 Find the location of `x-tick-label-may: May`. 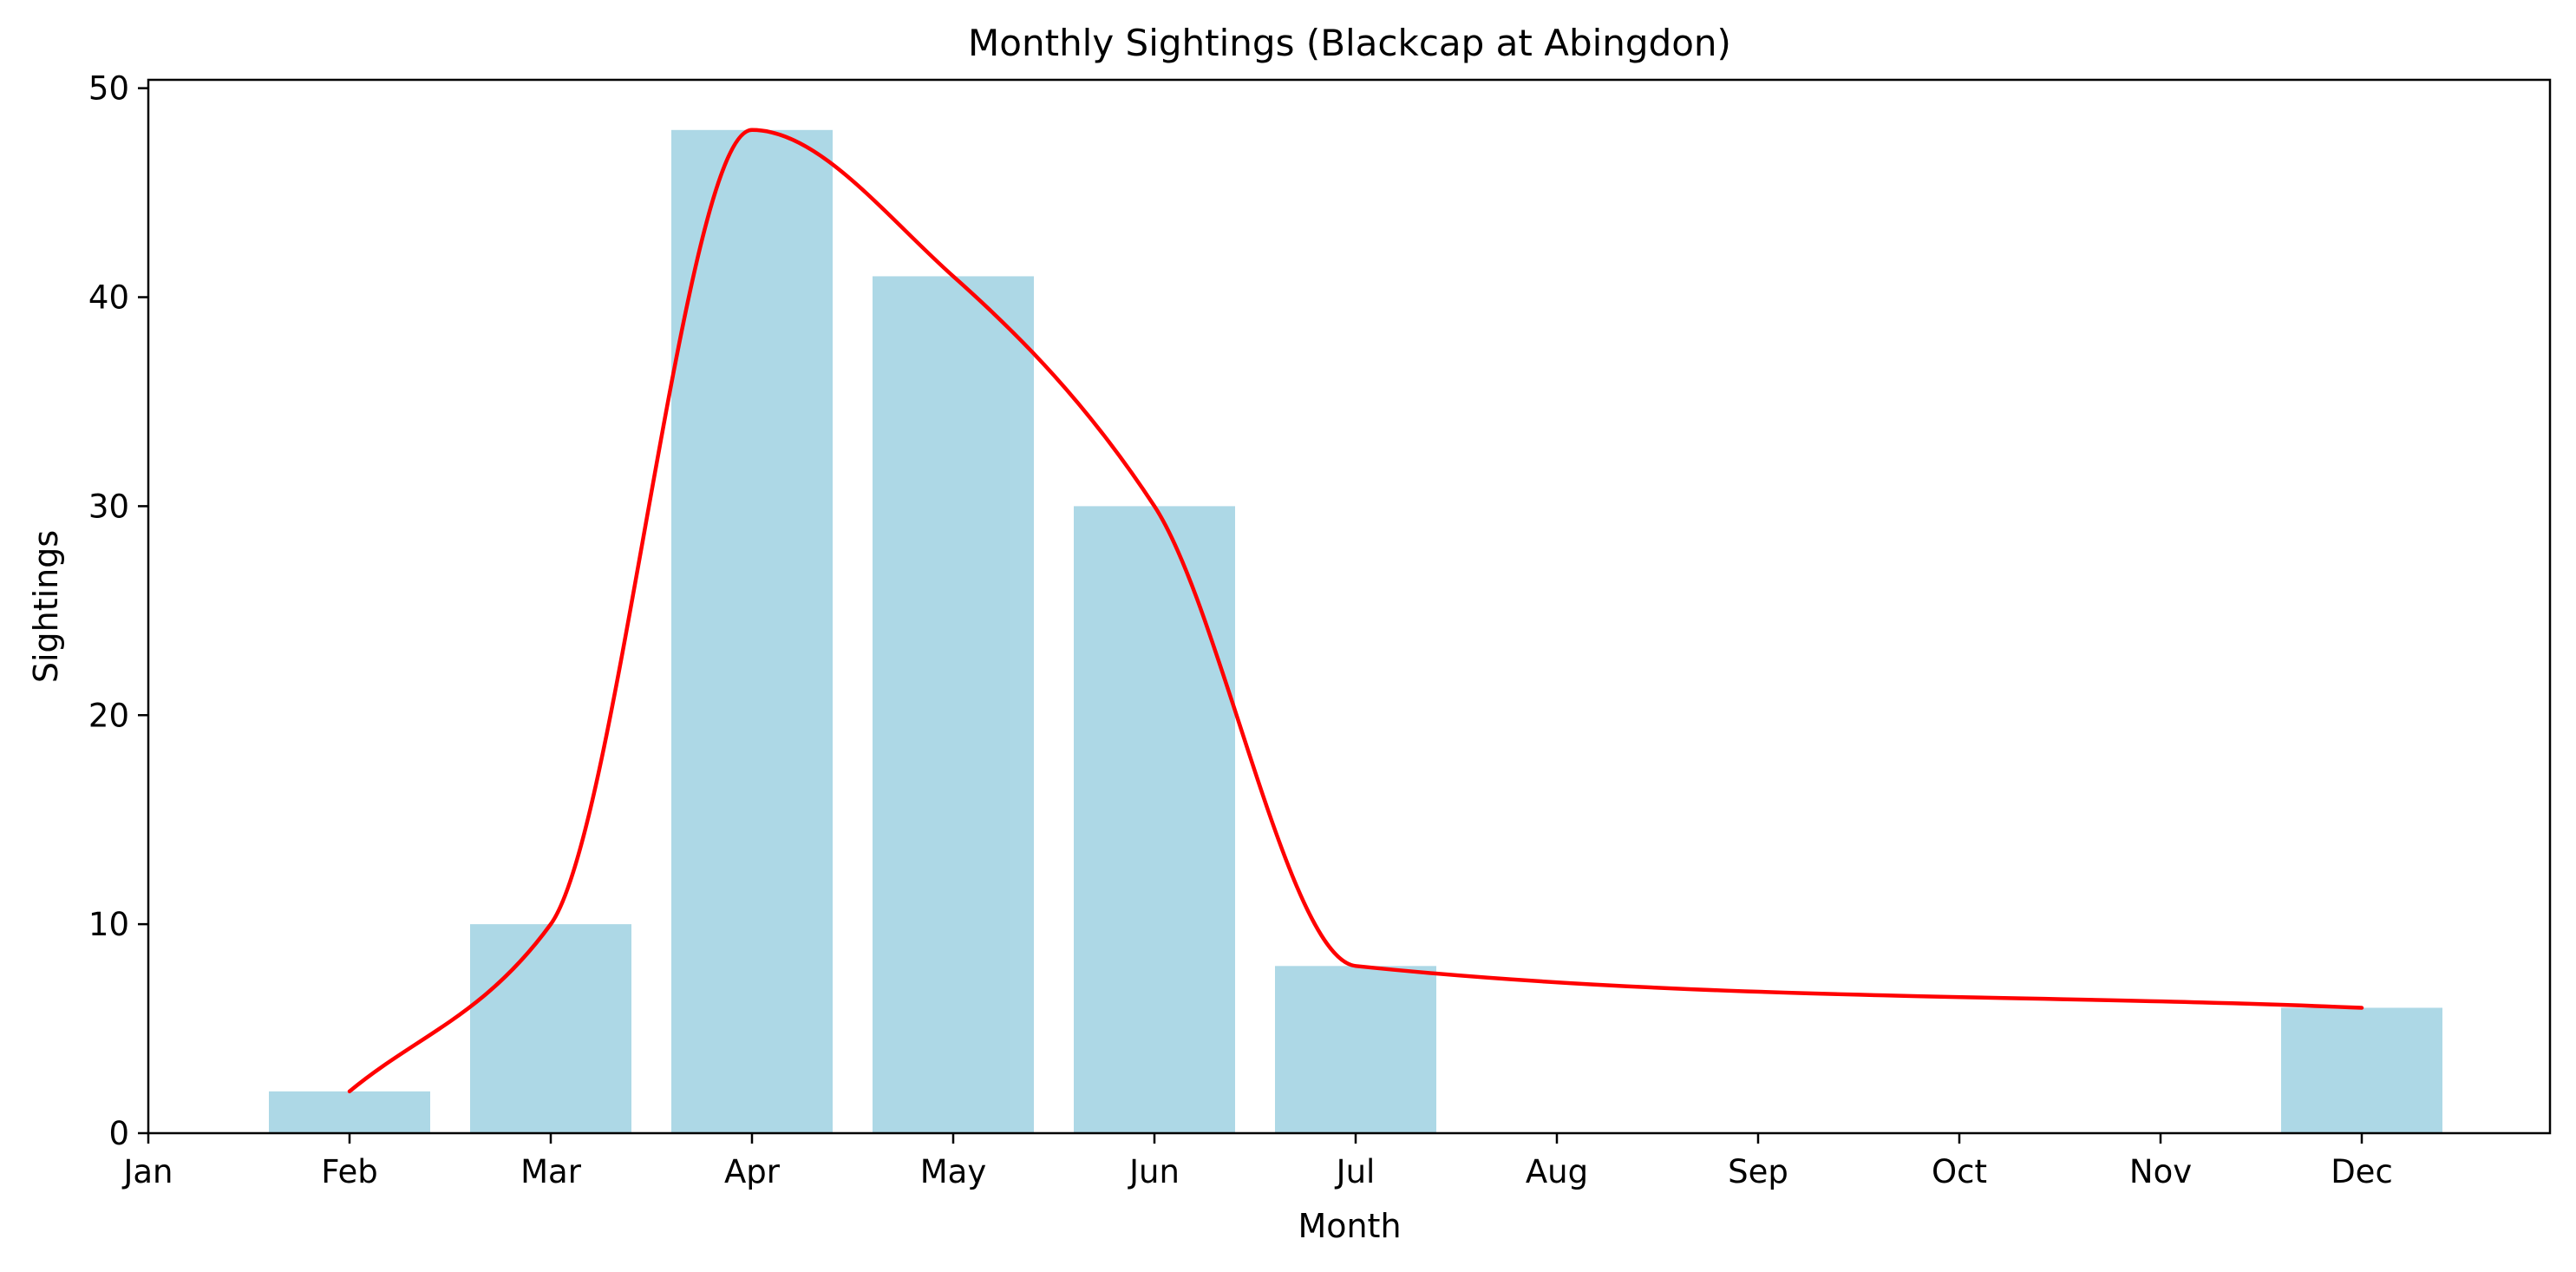

x-tick-label-may: May is located at coordinates (953, 1171).